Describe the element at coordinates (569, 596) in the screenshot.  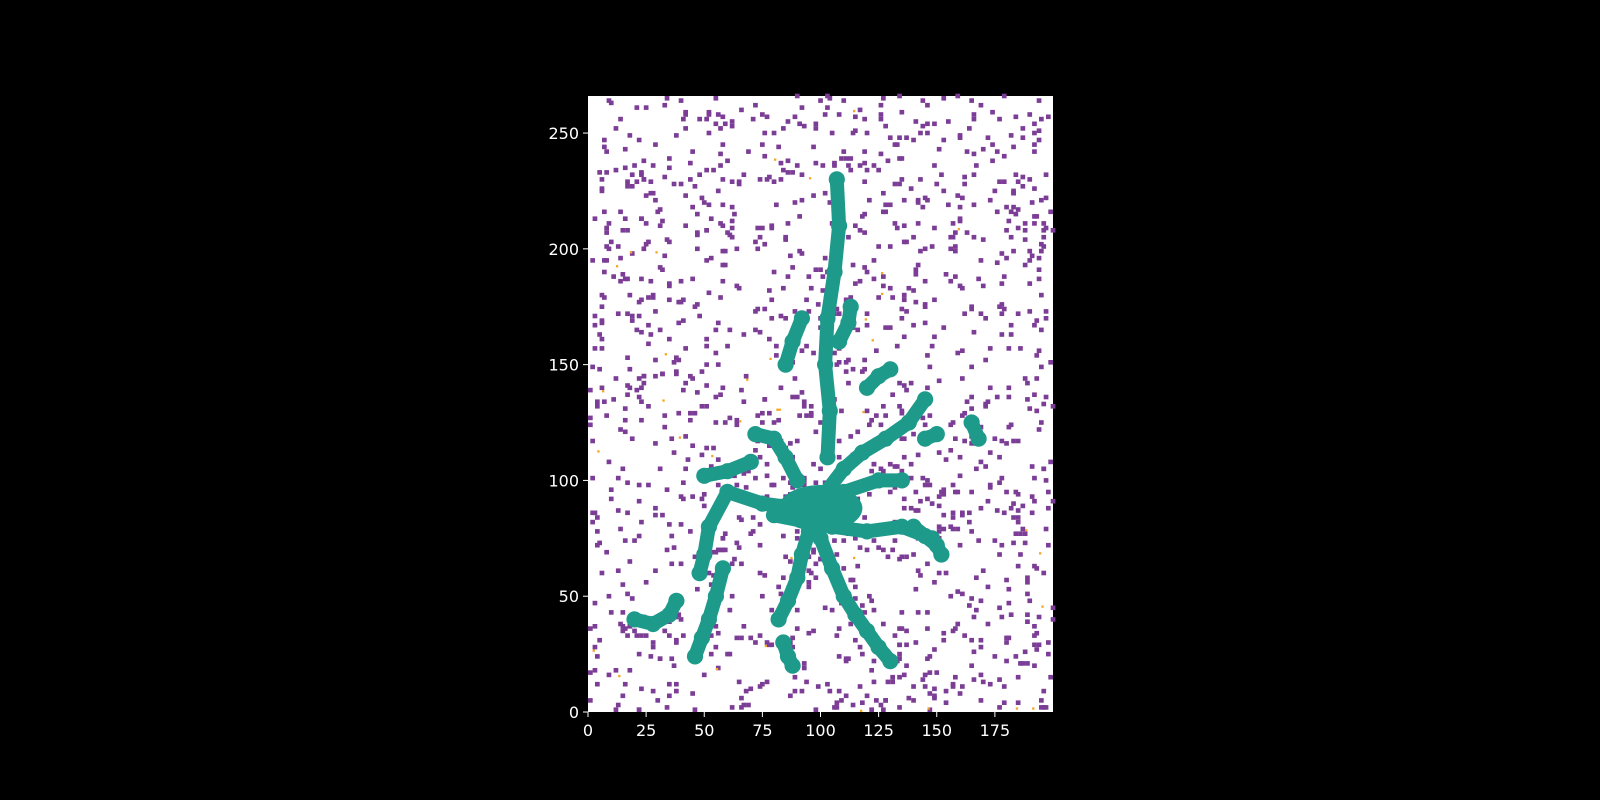
I see `y-tick-label: 50` at that location.